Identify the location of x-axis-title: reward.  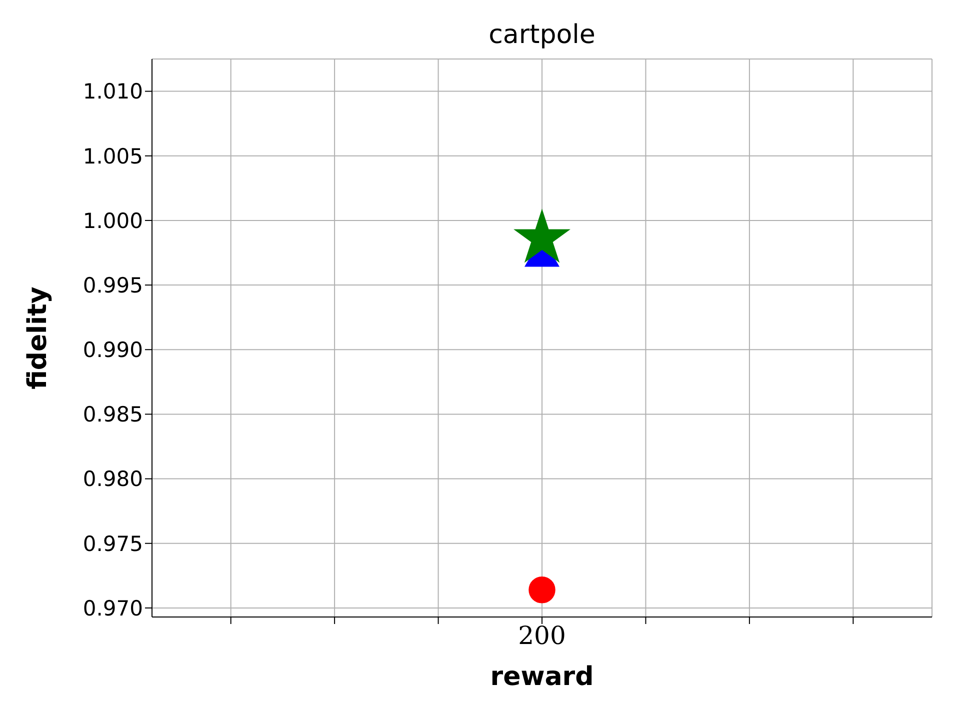
(542, 677).